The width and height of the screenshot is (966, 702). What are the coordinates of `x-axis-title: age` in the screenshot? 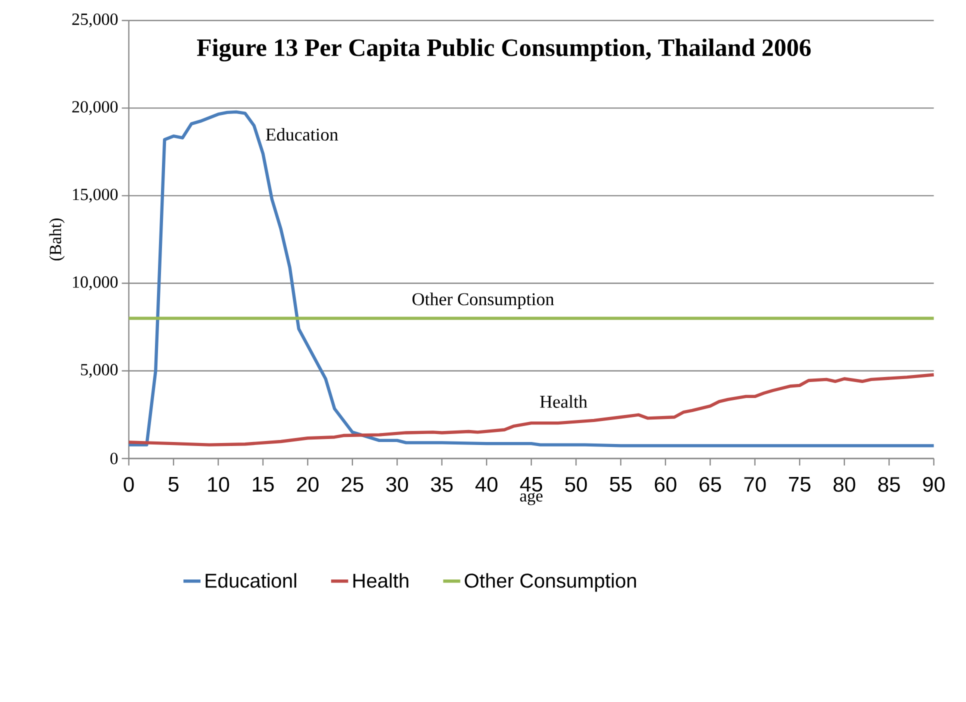 It's located at (531, 499).